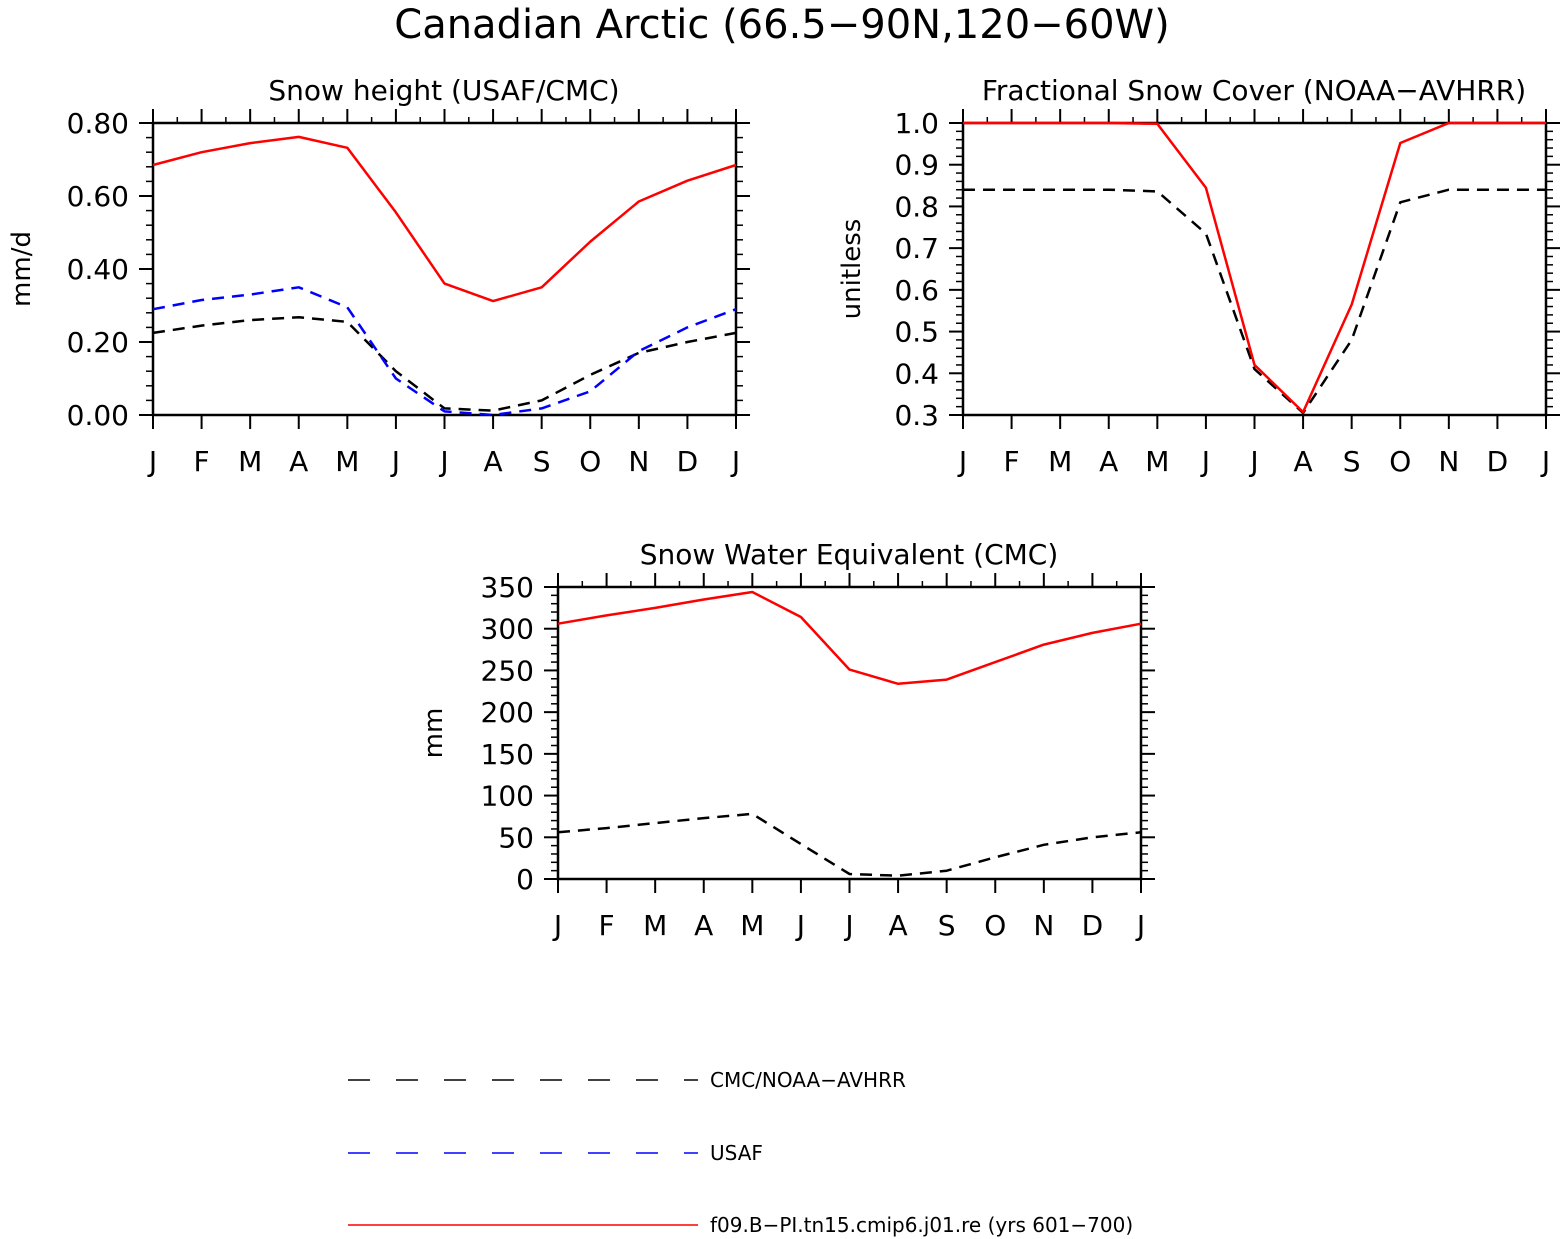 Image resolution: width=1565 pixels, height=1239 pixels. What do you see at coordinates (916, 206) in the screenshot?
I see `y-tick-label: 0.8` at bounding box center [916, 206].